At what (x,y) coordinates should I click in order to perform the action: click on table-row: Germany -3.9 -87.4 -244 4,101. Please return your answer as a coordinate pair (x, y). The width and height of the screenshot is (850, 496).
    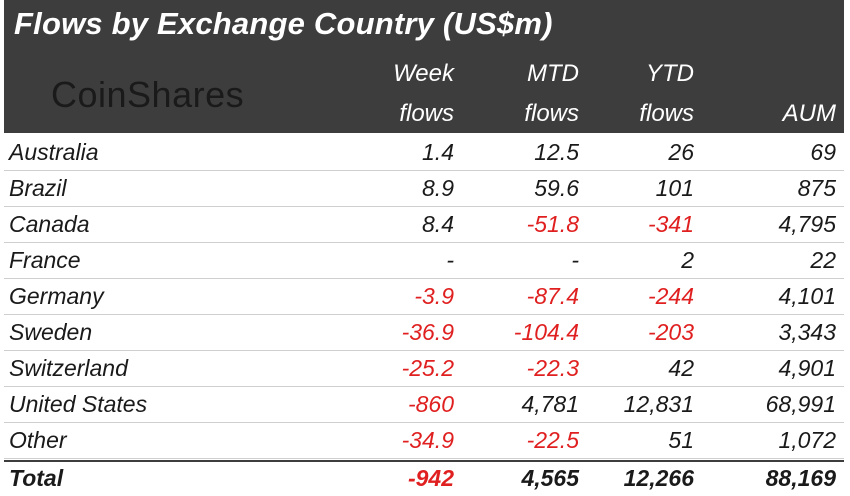
    Looking at the image, I should click on (424, 297).